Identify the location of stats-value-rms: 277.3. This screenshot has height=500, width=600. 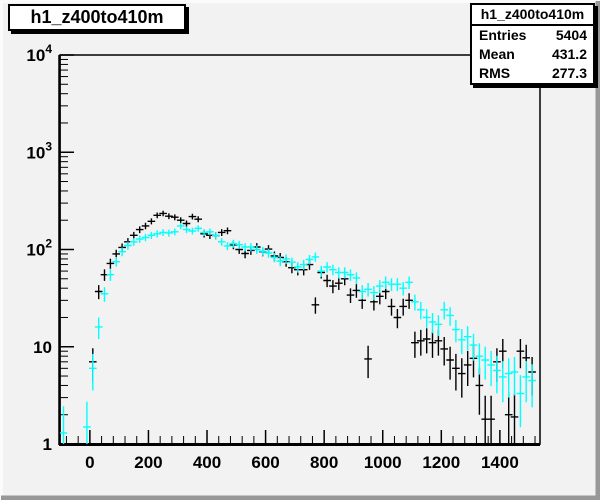
(569, 73).